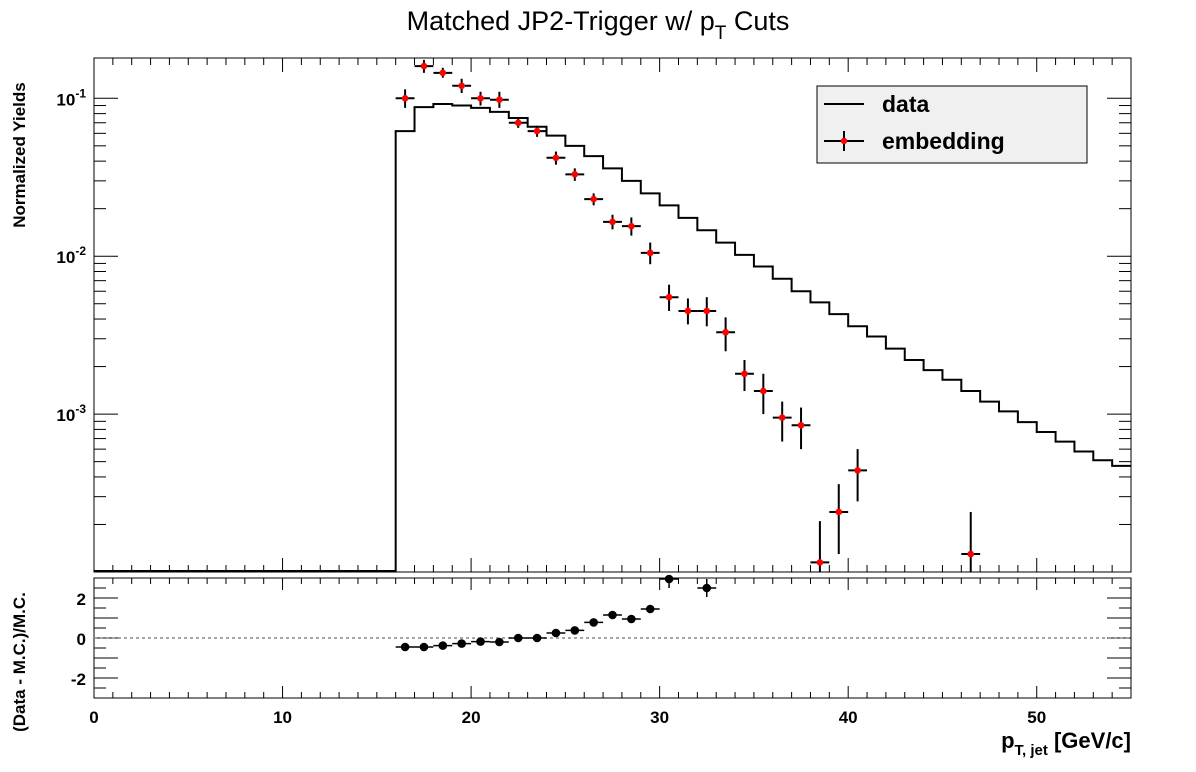 This screenshot has width=1196, height=772. I want to click on bottom-y-tick-label: 0, so click(81, 639).